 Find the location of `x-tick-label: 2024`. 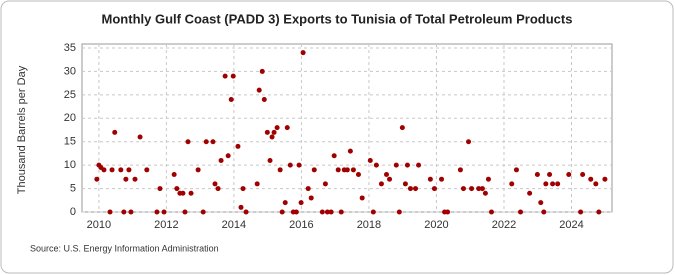

x-tick-label: 2024 is located at coordinates (571, 225).